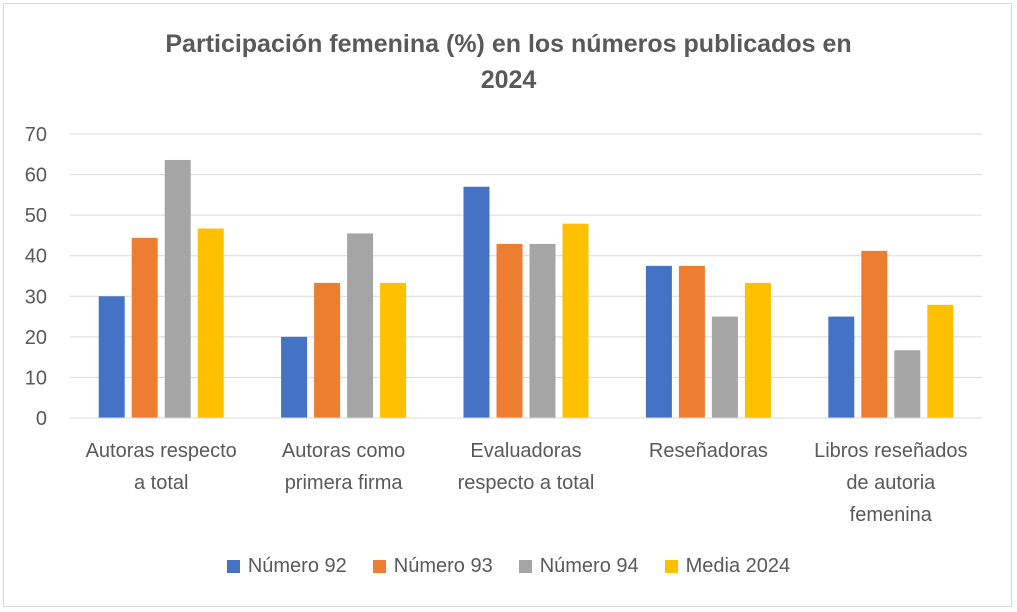  What do you see at coordinates (738, 566) in the screenshot?
I see `legend-label: Media 2024` at bounding box center [738, 566].